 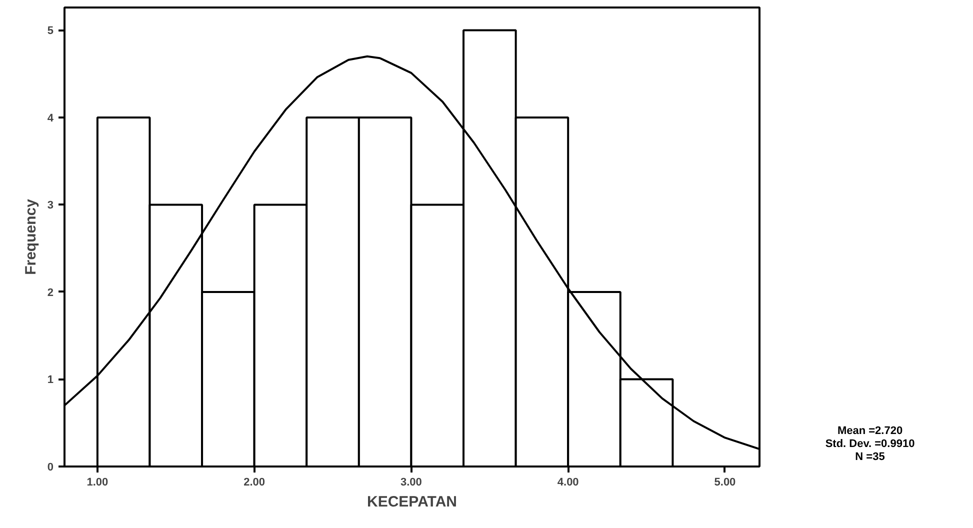 What do you see at coordinates (50, 292) in the screenshot?
I see `y-tick-label: 2` at bounding box center [50, 292].